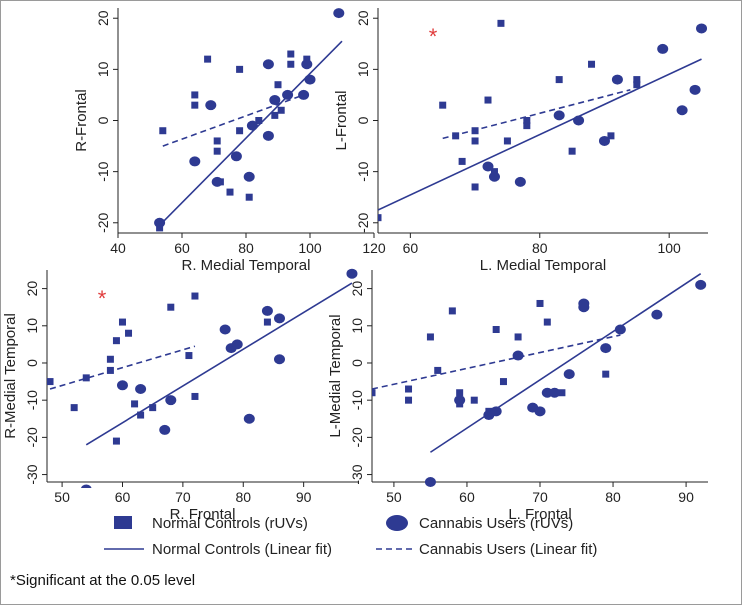 This screenshot has height=605, width=742. I want to click on legend-normal-marker, so click(123, 522).